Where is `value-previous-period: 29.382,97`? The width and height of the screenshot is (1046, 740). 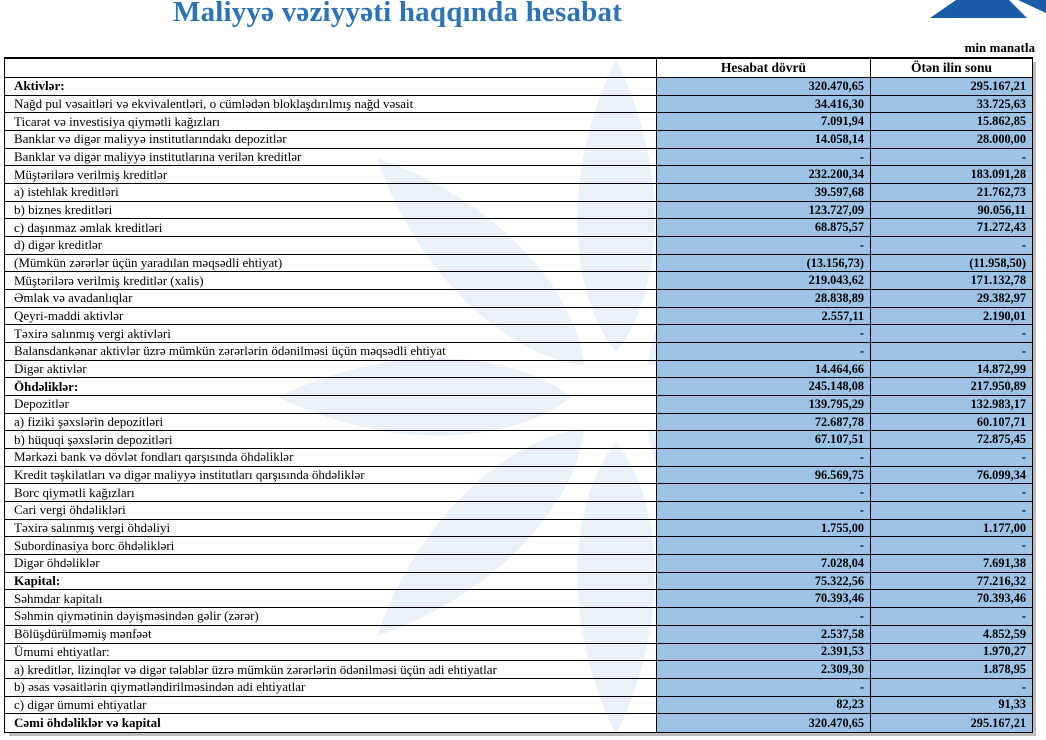 value-previous-period: 29.382,97 is located at coordinates (951, 298).